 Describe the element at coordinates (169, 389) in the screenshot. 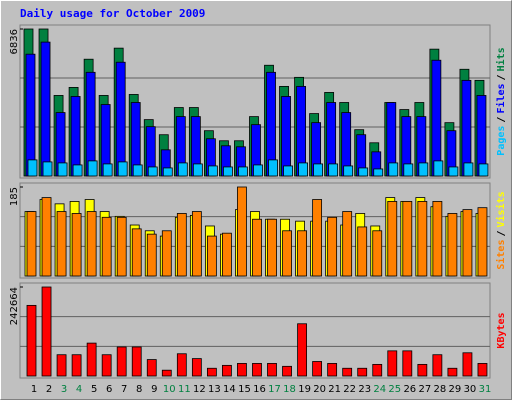

I see `x-tick-label: 10` at that location.